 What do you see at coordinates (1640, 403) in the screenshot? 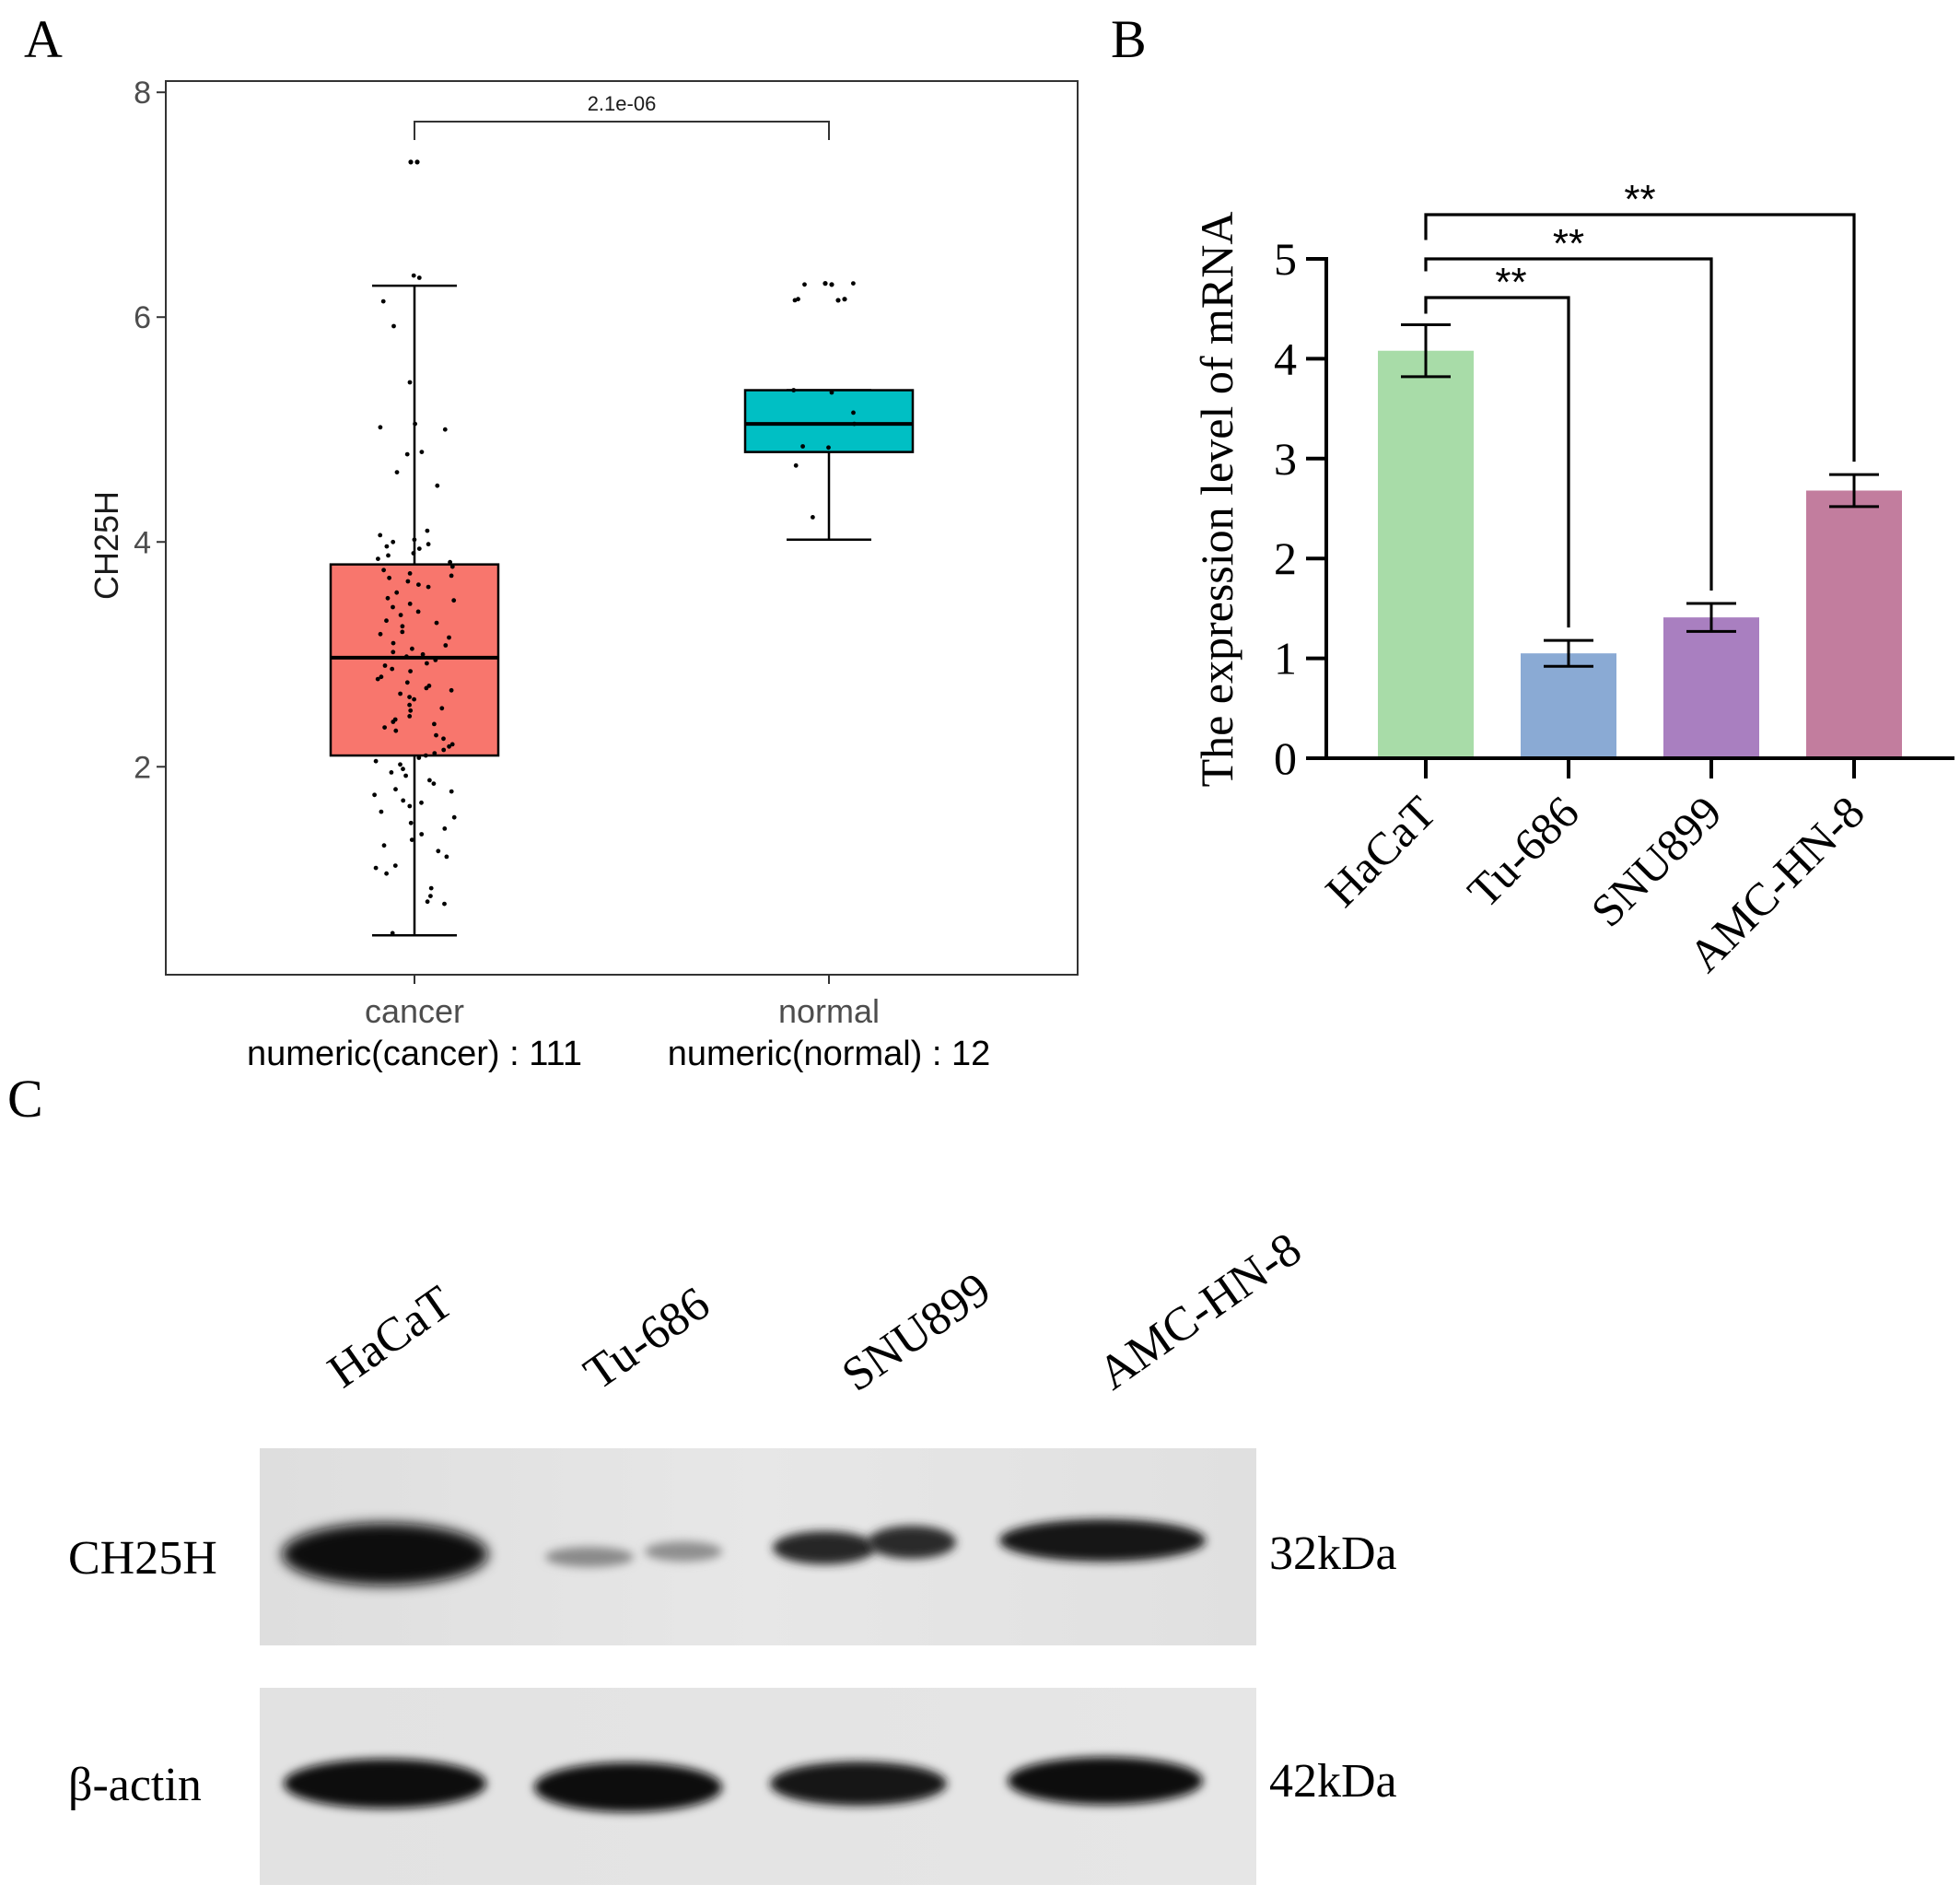
I see `significance-brackets: ** ** **` at bounding box center [1640, 403].